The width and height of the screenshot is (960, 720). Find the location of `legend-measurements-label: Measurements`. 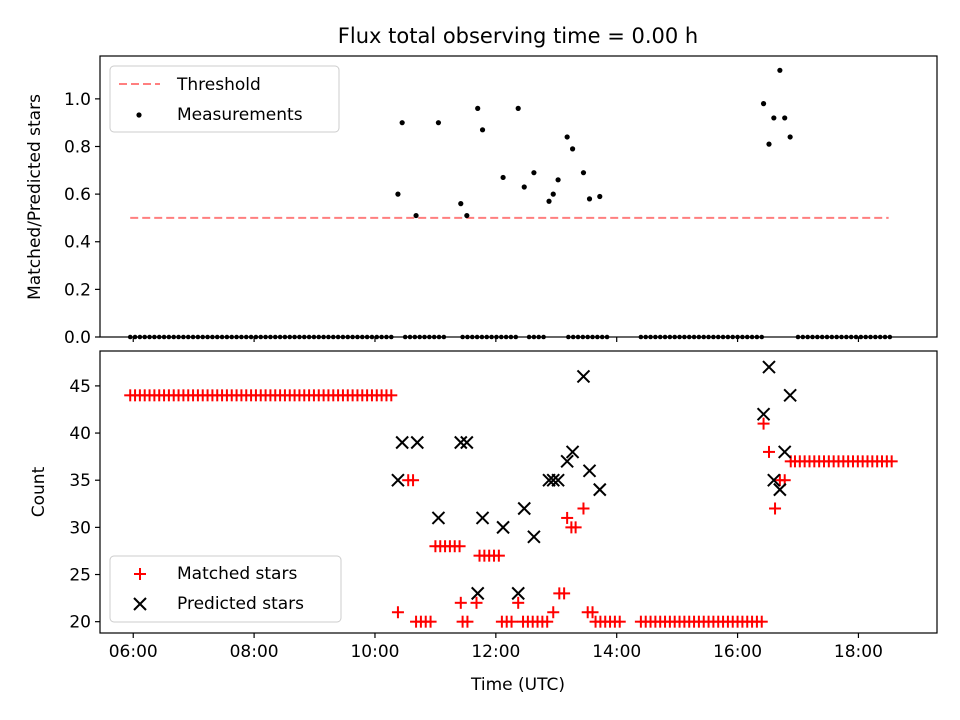

legend-measurements-label: Measurements is located at coordinates (240, 115).